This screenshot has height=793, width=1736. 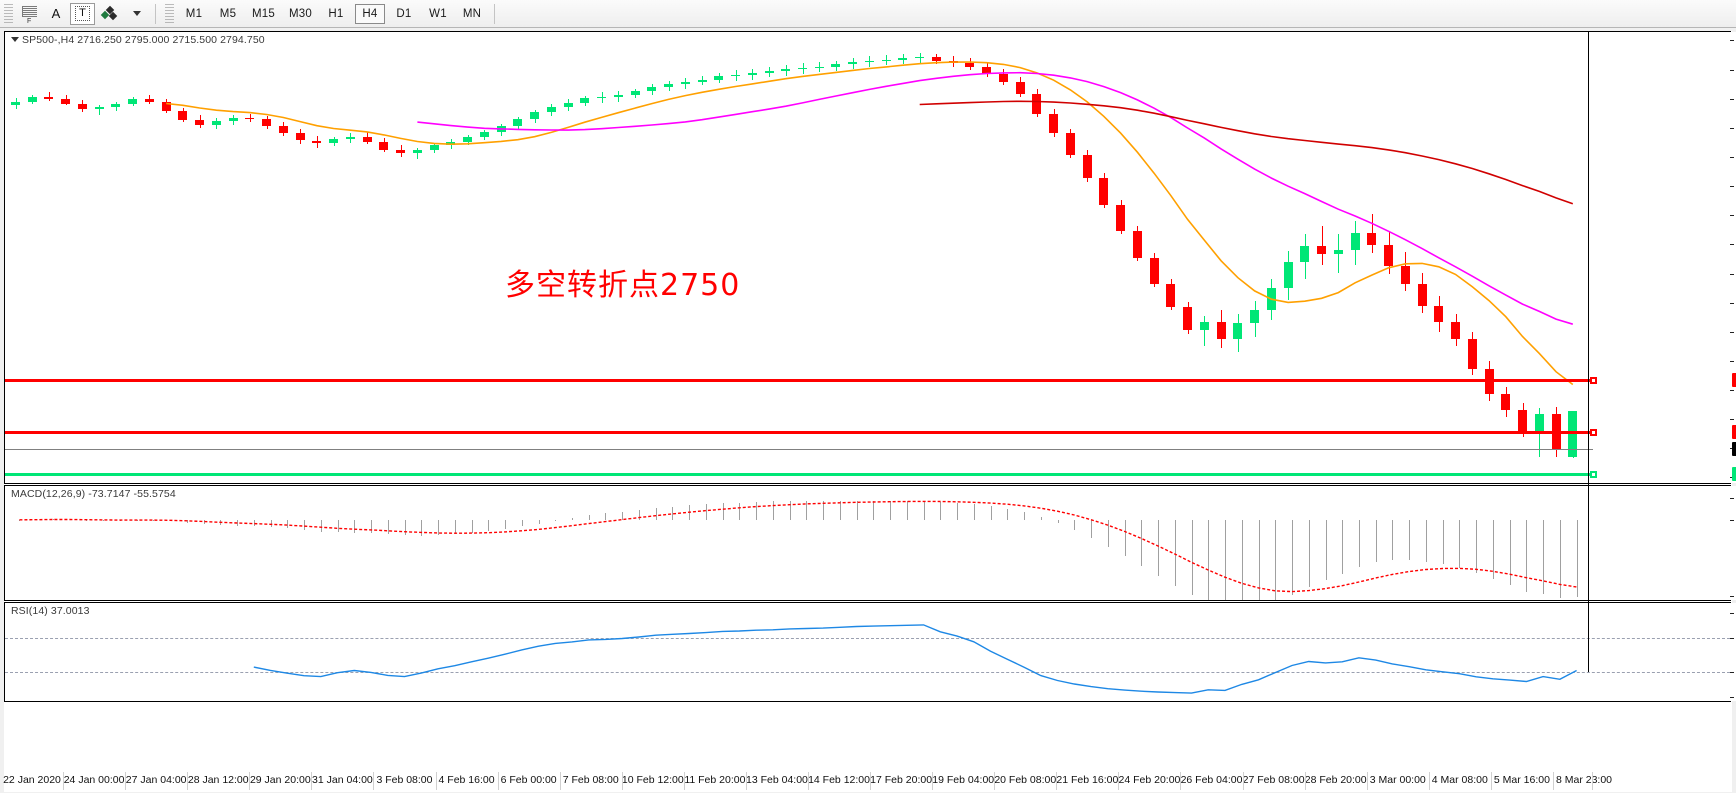 What do you see at coordinates (1733, 274) in the screenshot?
I see `price-tick: 3028.450` at bounding box center [1733, 274].